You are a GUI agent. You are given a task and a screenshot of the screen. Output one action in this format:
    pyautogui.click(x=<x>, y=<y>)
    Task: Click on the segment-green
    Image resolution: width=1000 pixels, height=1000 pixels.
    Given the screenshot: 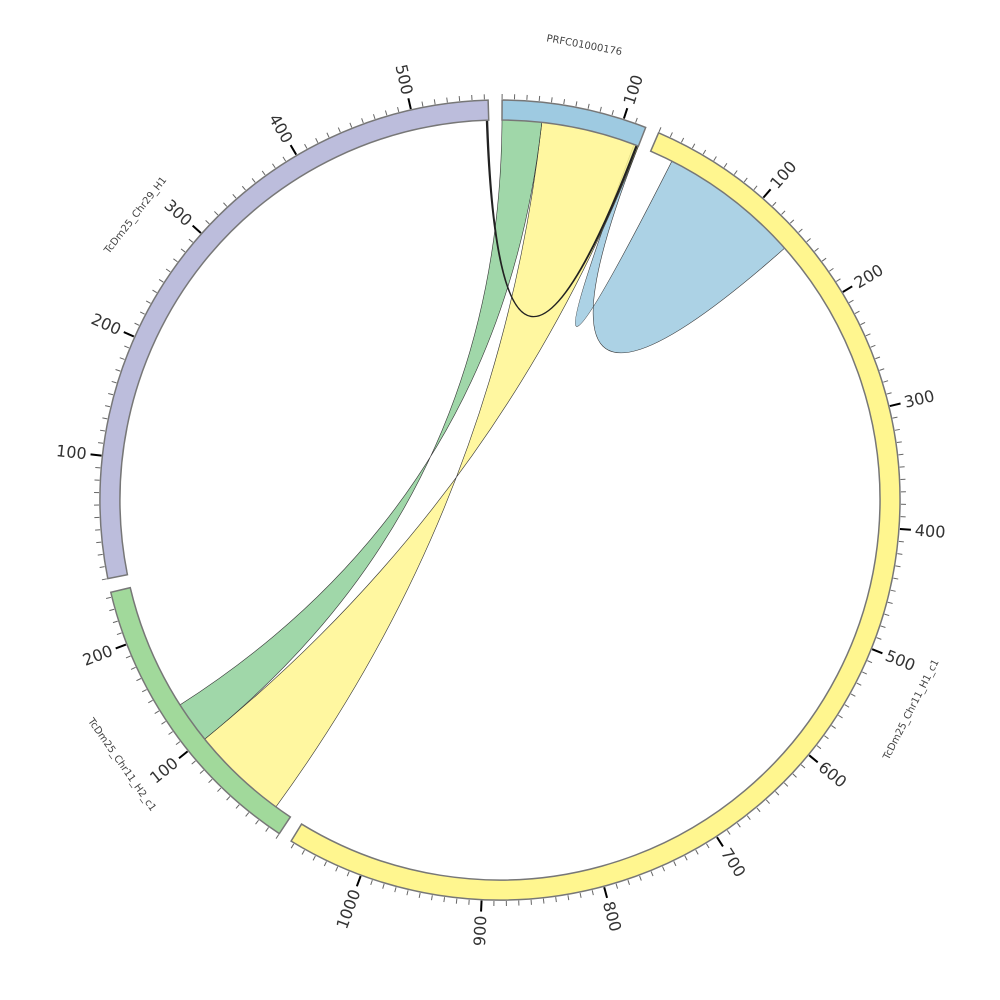 What is the action you would take?
    pyautogui.click(x=200, y=710)
    